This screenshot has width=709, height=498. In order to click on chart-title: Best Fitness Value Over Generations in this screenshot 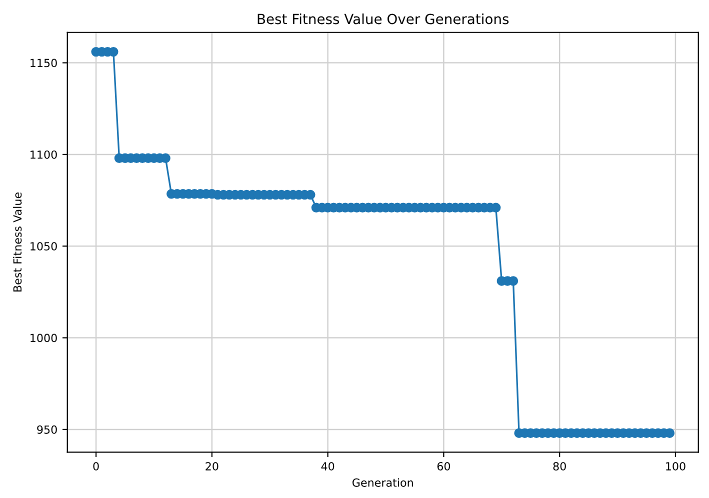, I will do `click(383, 18)`.